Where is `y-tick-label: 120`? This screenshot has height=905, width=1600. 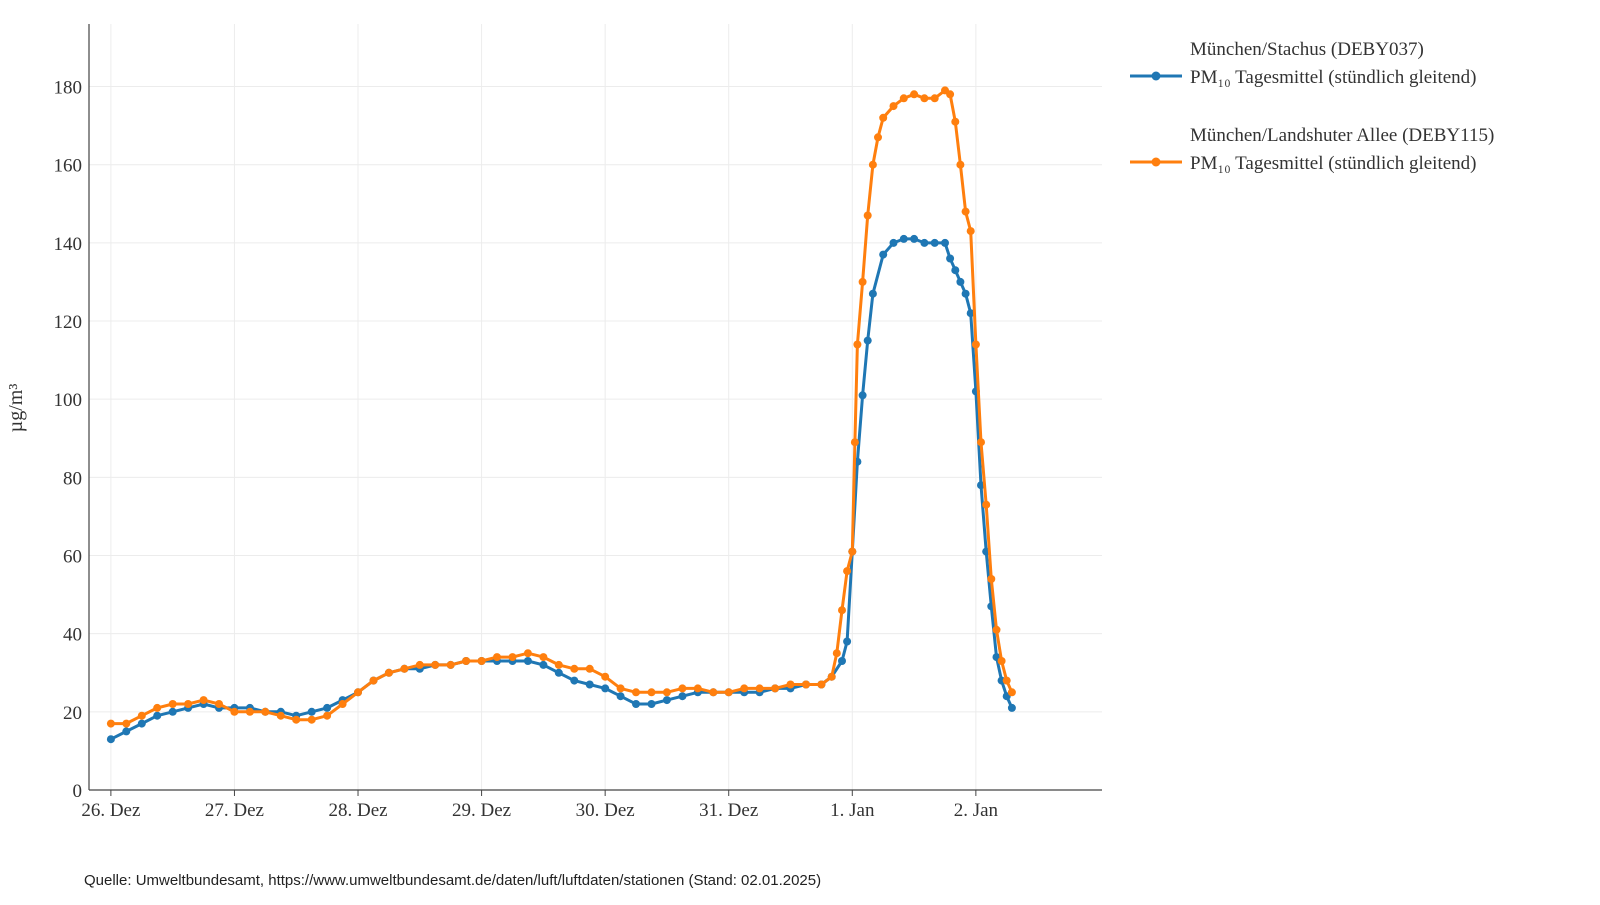
y-tick-label: 120 is located at coordinates (68, 322).